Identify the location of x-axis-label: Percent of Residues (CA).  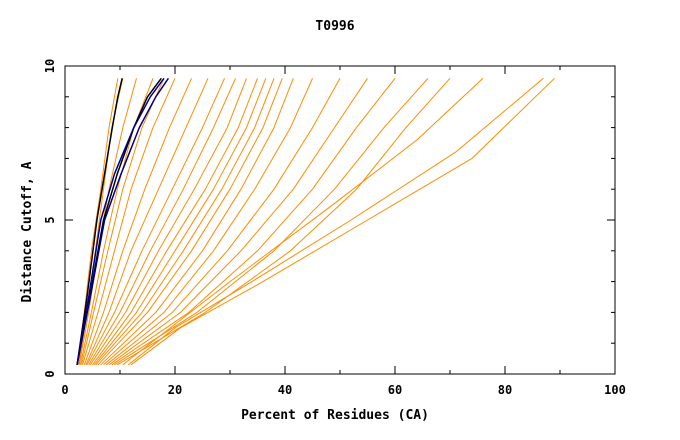
(335, 415).